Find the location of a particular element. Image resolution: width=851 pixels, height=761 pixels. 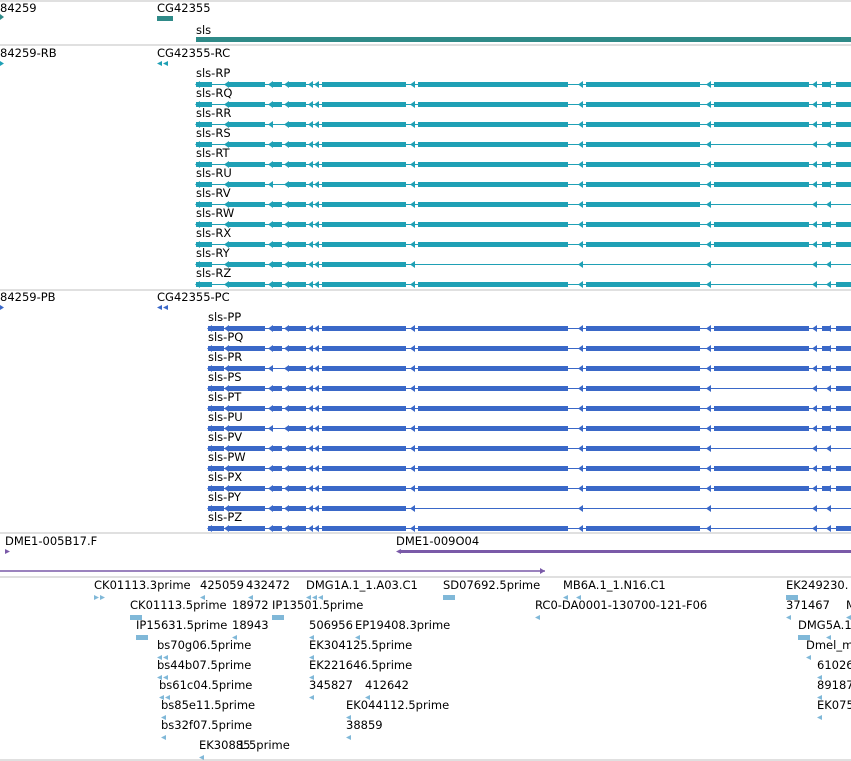

est-label: 89187 is located at coordinates (834, 685).